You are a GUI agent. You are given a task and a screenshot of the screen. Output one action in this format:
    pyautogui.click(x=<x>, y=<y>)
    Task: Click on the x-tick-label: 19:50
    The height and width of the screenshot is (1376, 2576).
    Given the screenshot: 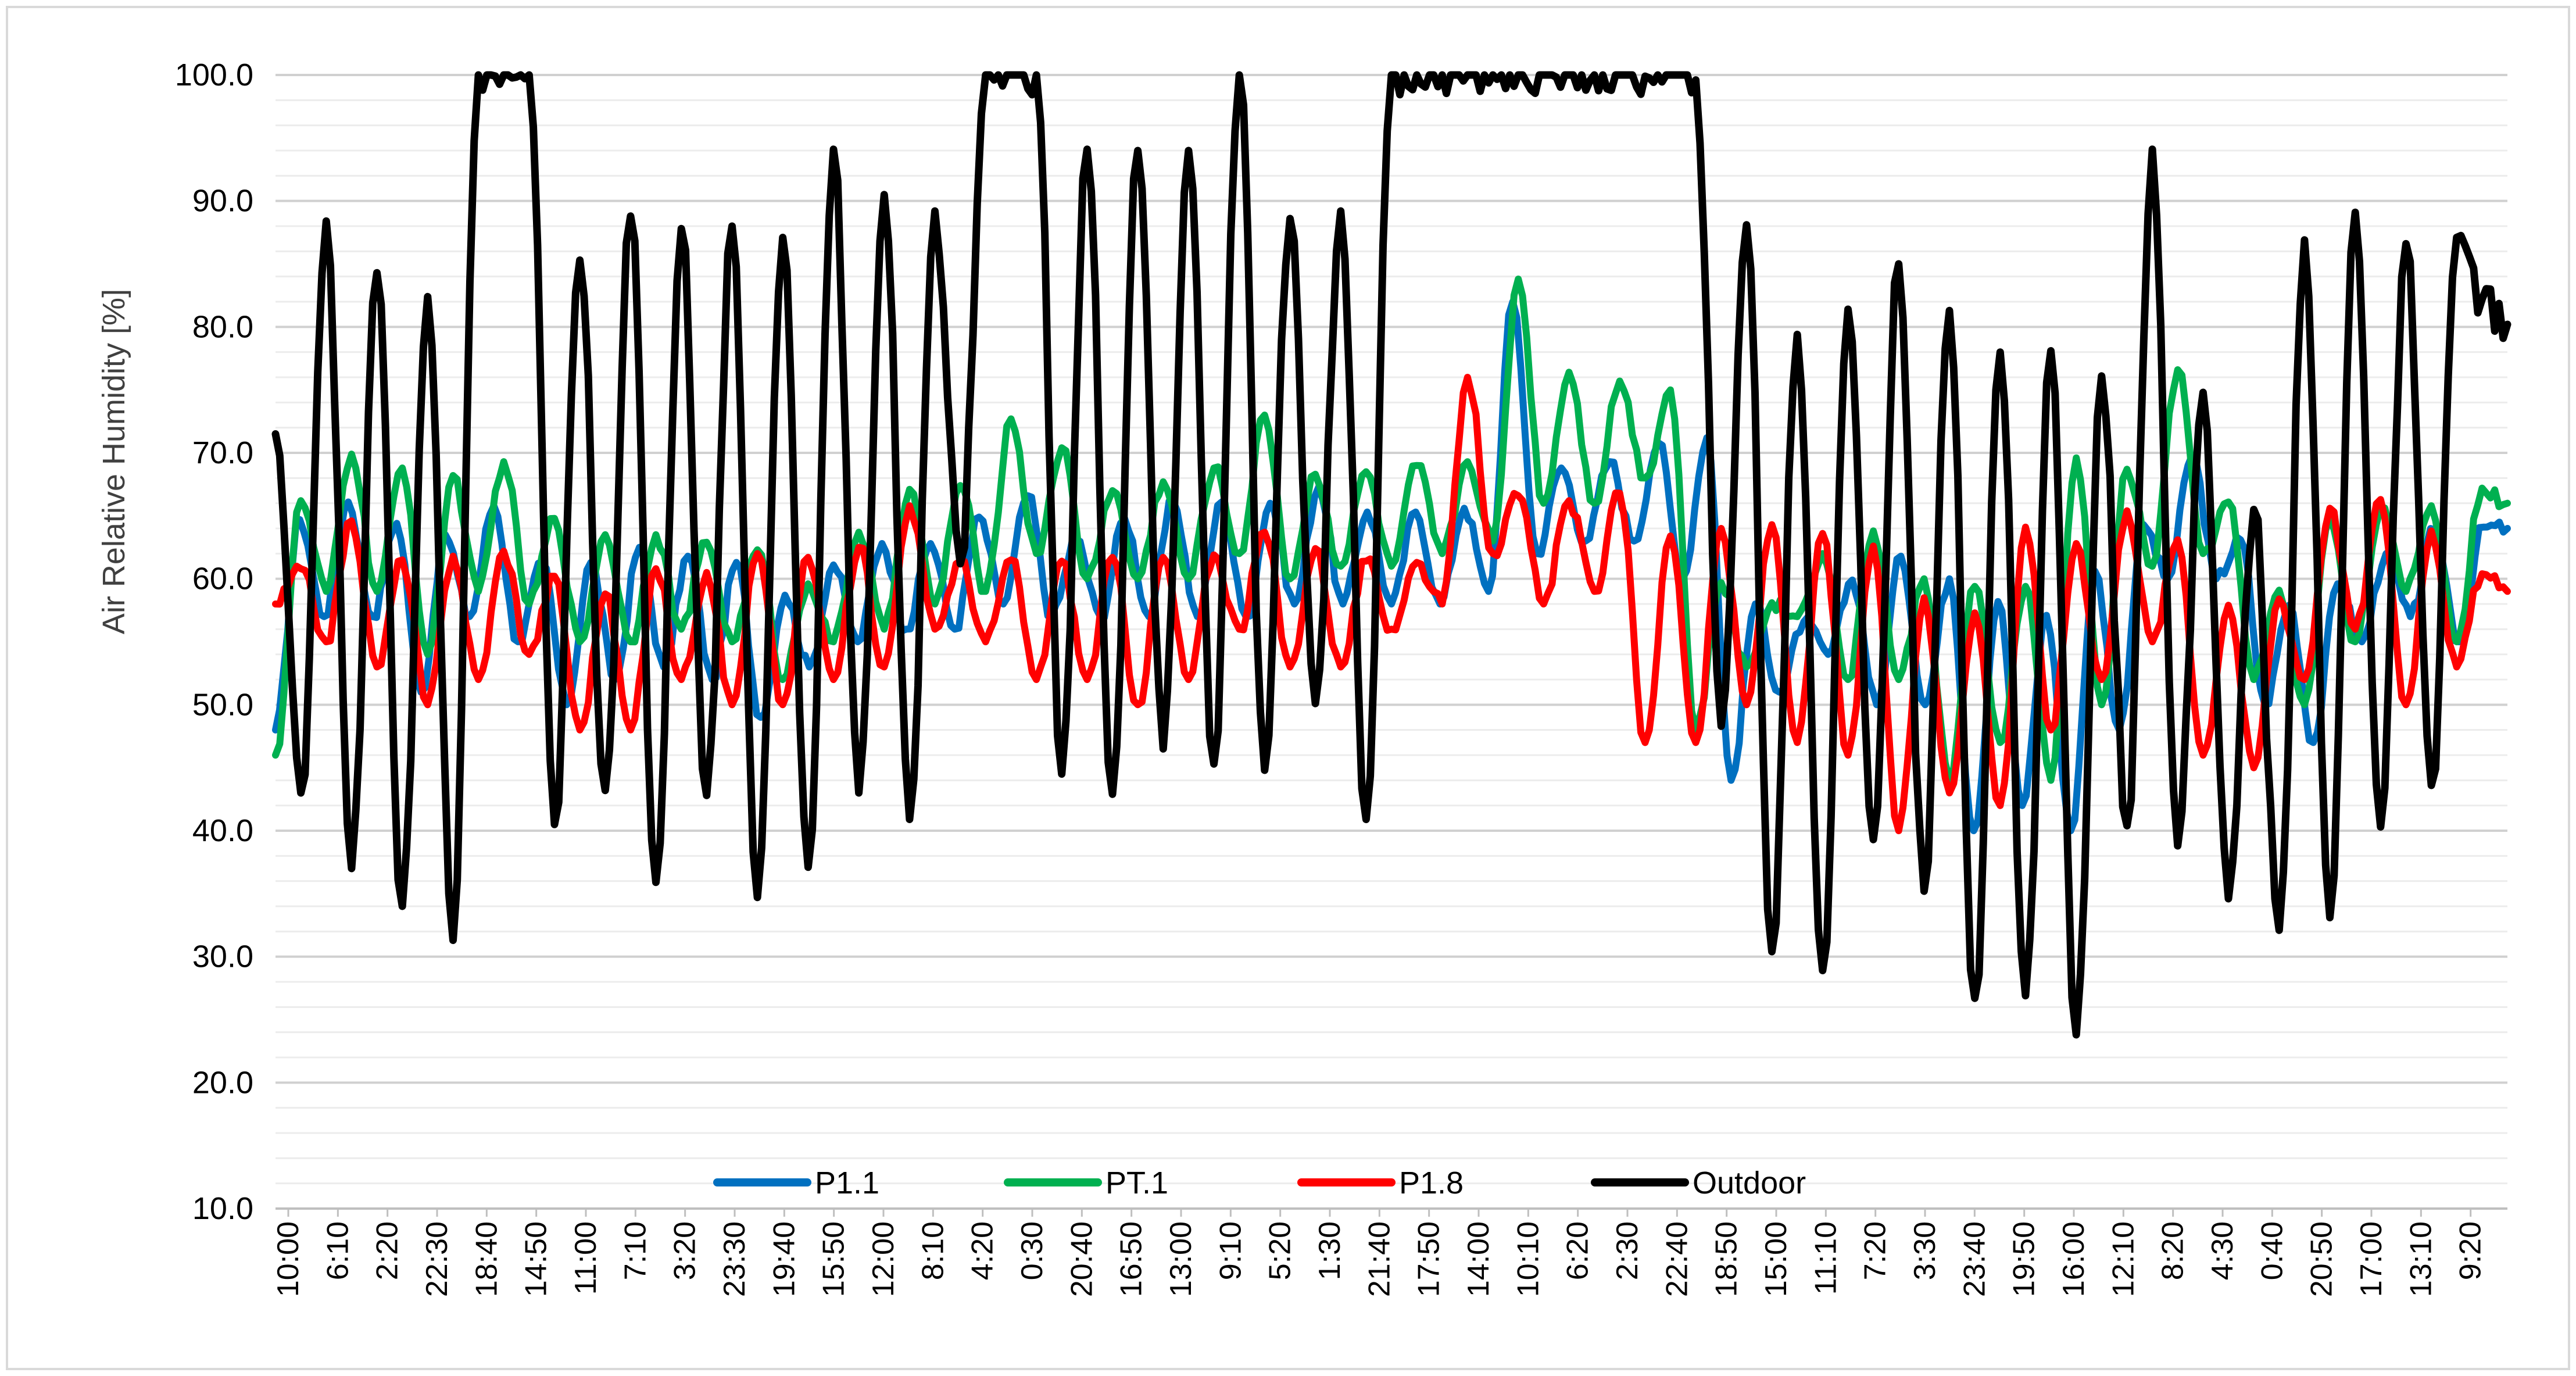 What is the action you would take?
    pyautogui.click(x=2024, y=1259)
    